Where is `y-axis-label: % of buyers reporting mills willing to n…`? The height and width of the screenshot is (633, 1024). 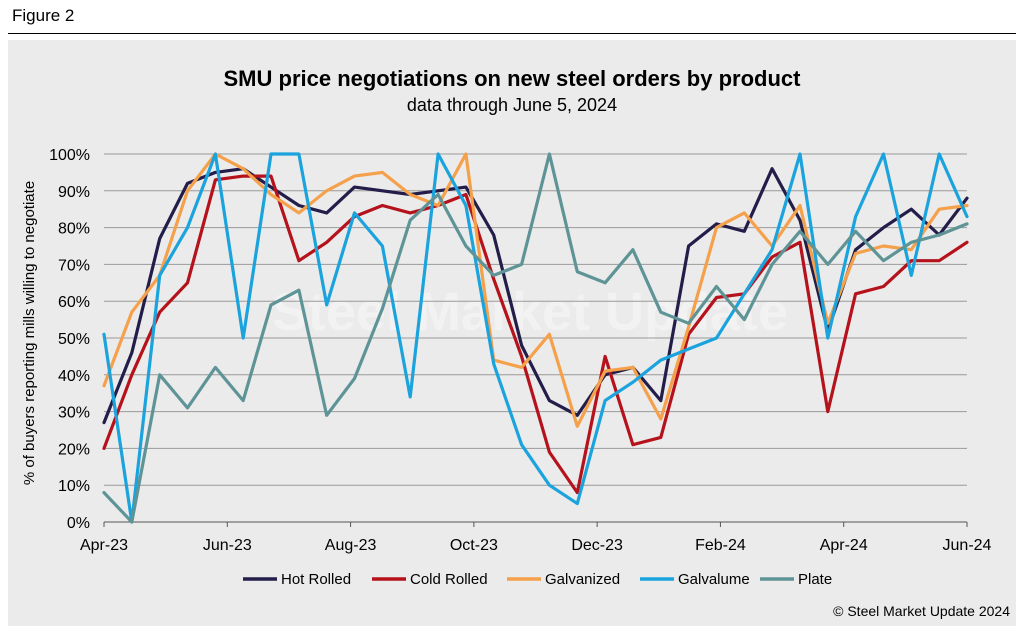
y-axis-label: % of buyers reporting mills willing to n… is located at coordinates (29, 333).